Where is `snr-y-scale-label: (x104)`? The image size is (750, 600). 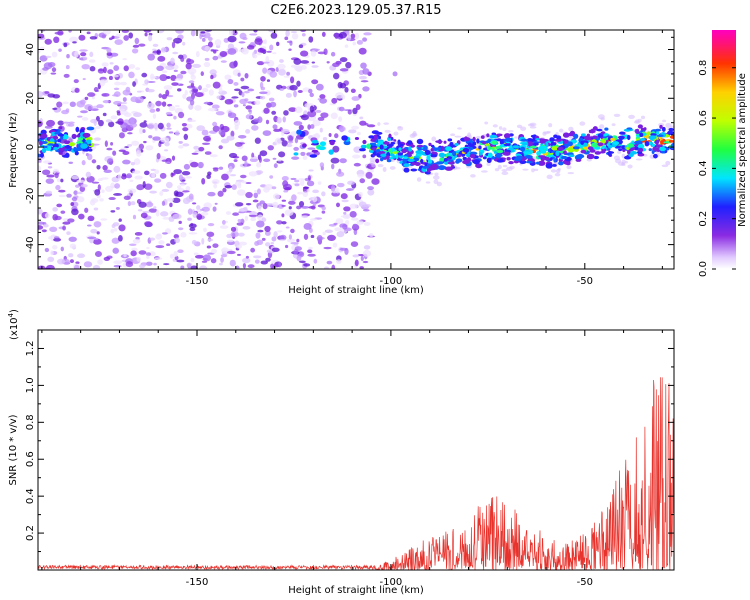
snr-y-scale-label: (x104) is located at coordinates (13, 324).